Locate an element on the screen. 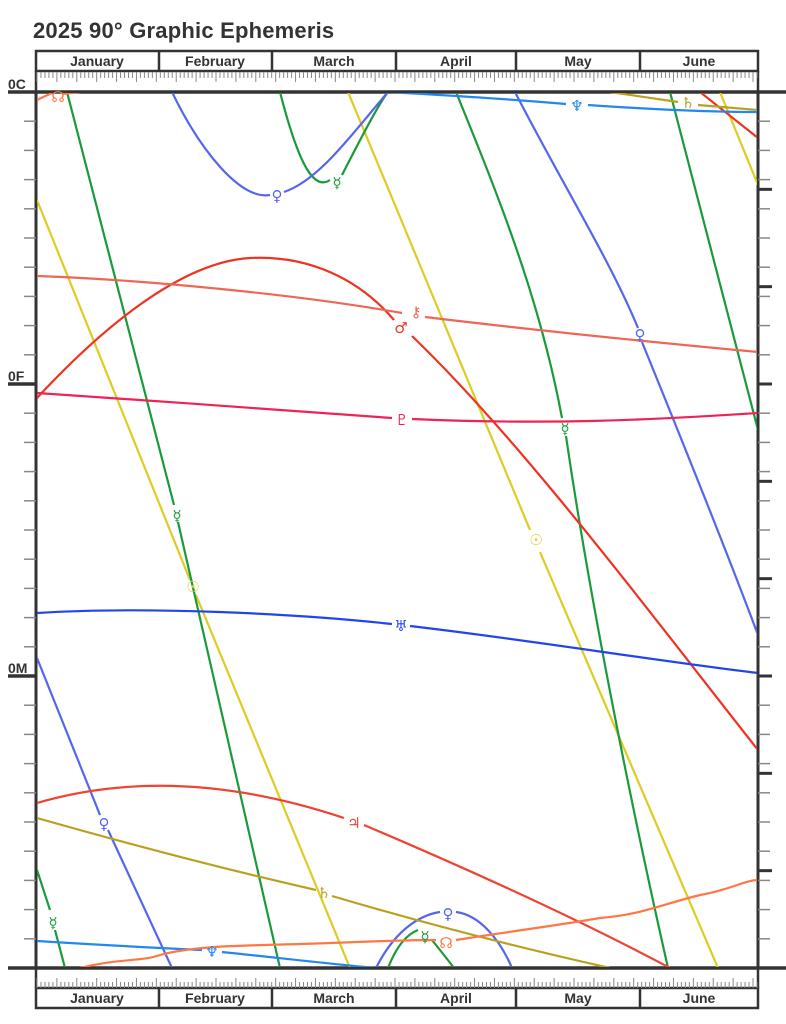  uranus-glyph: ♅ is located at coordinates (400, 626).